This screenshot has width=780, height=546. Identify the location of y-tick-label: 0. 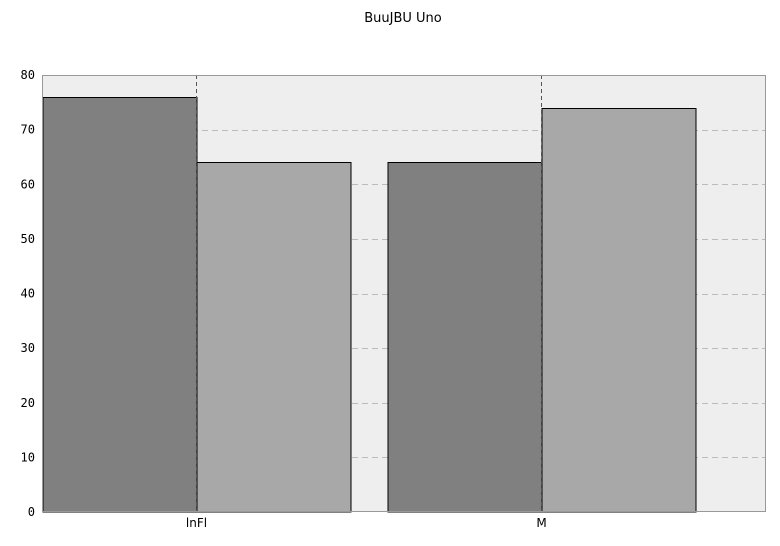
(31, 512).